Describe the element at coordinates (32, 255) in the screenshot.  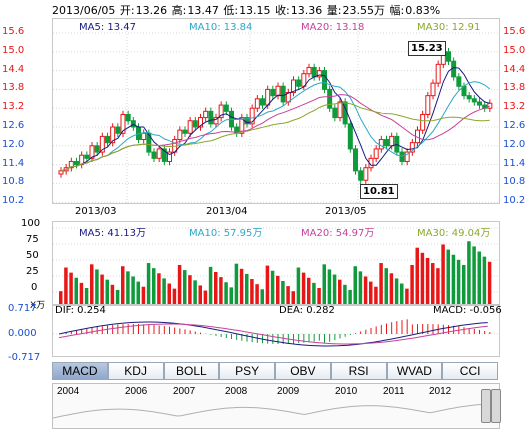
I see `volume-tick: 50` at that location.